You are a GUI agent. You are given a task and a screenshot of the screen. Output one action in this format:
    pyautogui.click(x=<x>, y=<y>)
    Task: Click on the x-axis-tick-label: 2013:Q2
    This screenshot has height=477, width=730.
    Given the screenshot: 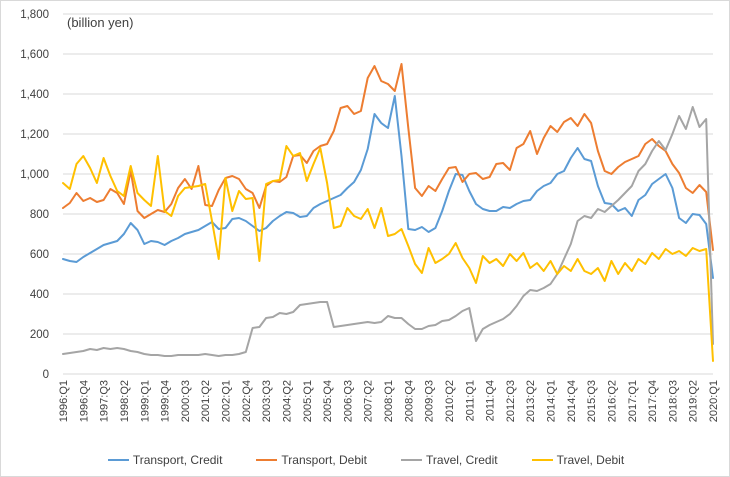 What is the action you would take?
    pyautogui.click(x=531, y=401)
    